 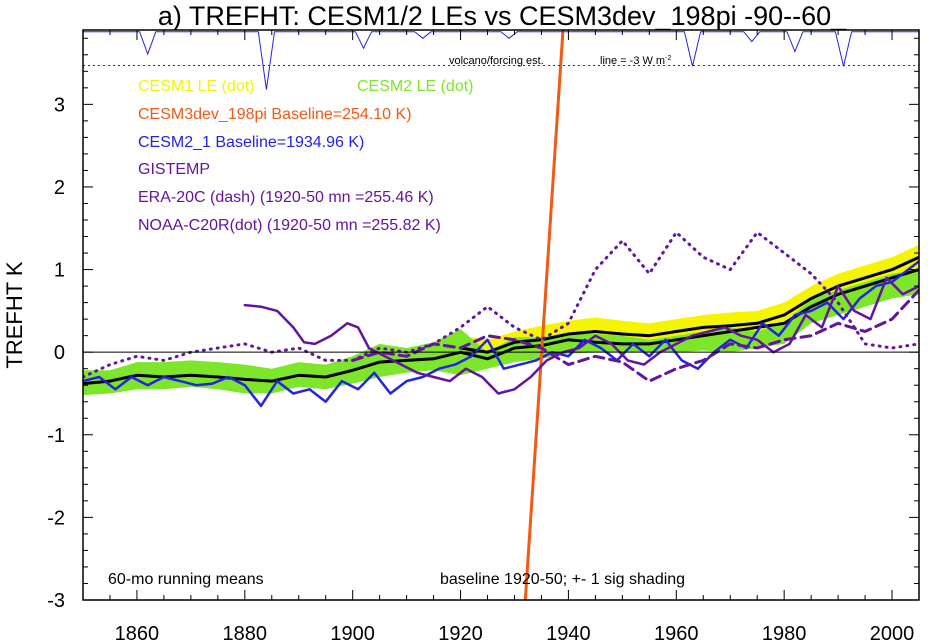 What do you see at coordinates (251, 142) in the screenshot?
I see `legend-entry-cesm2-1-baseline-1934-96-k: CESM2_1 Baseline=1934.96 K)` at bounding box center [251, 142].